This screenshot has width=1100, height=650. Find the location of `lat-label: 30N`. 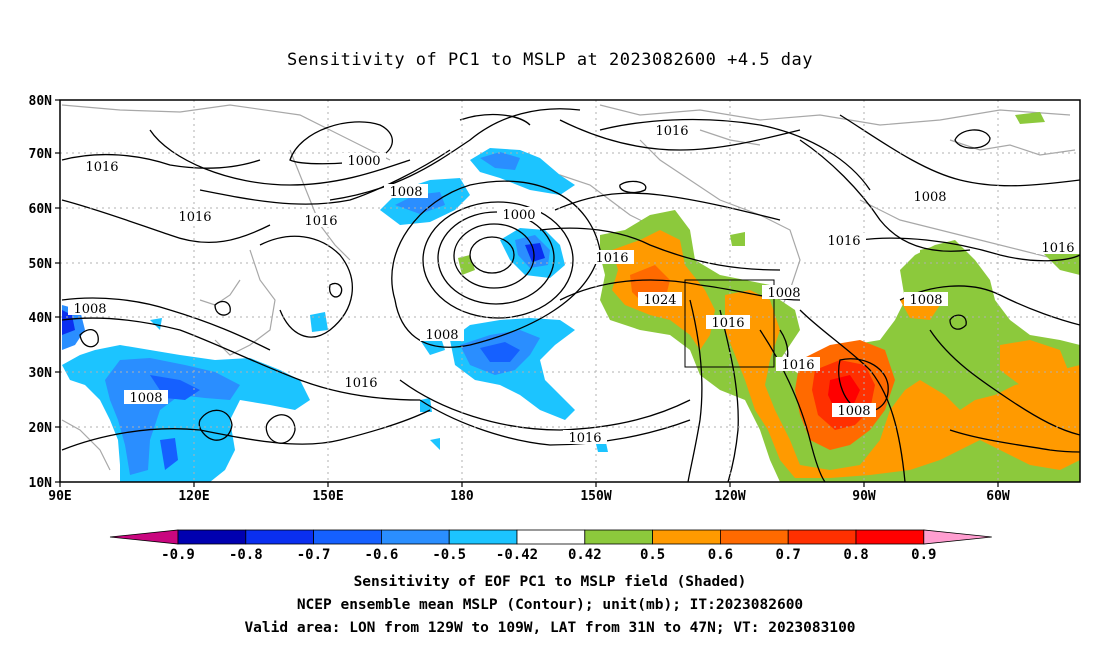

lat-label: 30N is located at coordinates (41, 373).